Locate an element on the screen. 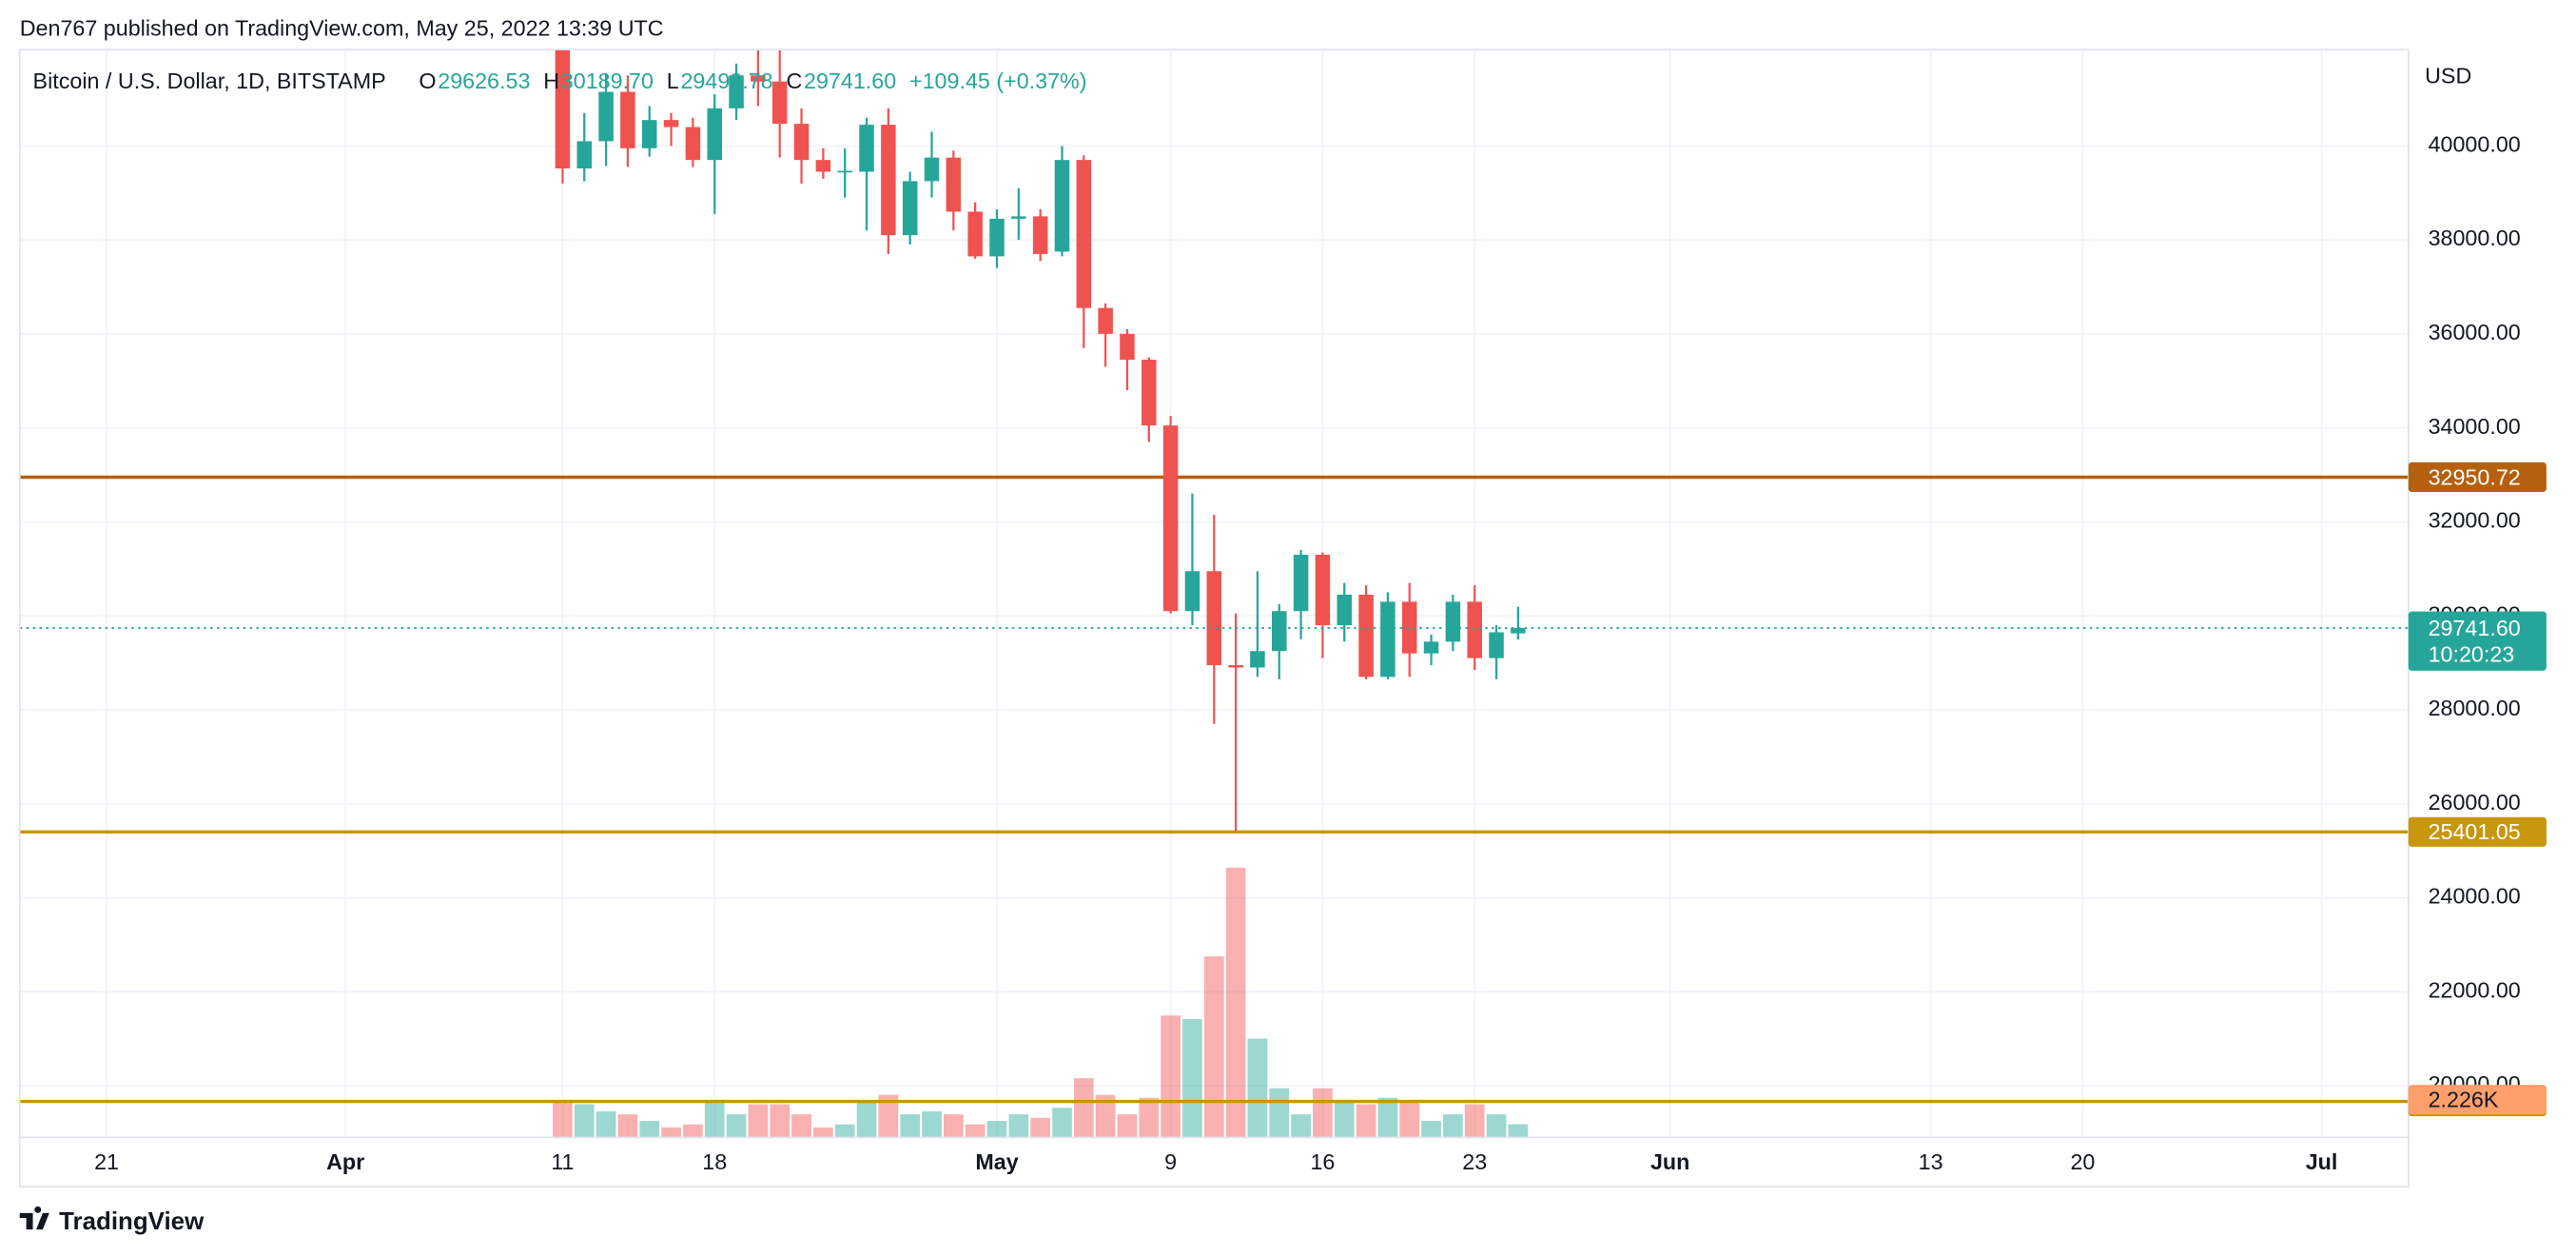  brand-logo: TradingView is located at coordinates (112, 1220).